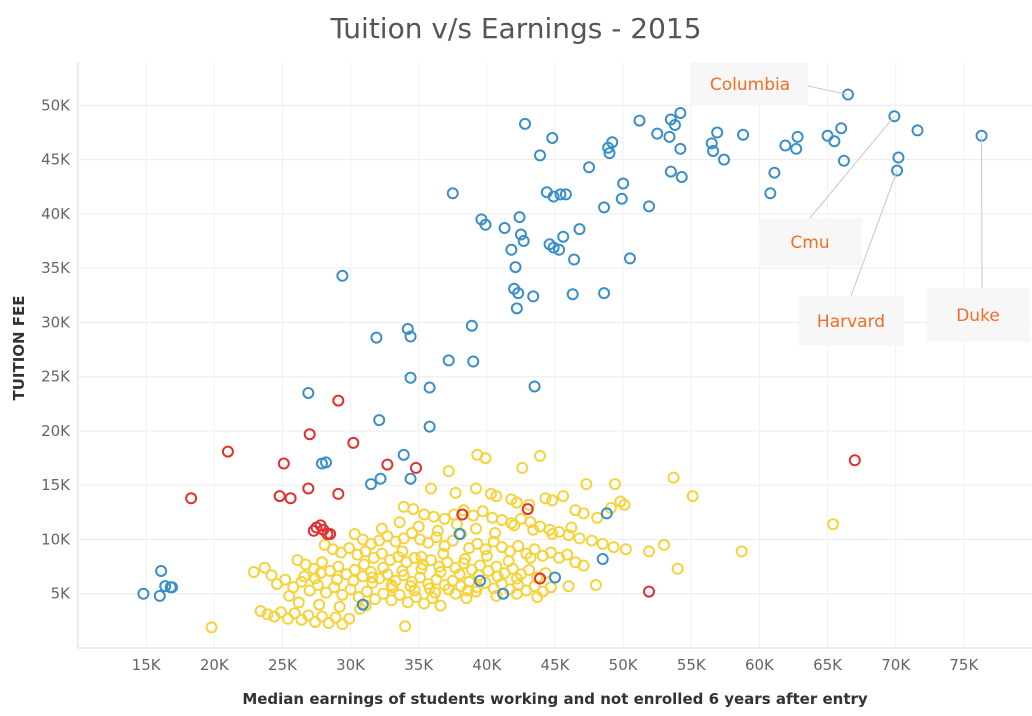 The height and width of the screenshot is (716, 1032). I want to click on annotation-duke: Duke, so click(978, 238).